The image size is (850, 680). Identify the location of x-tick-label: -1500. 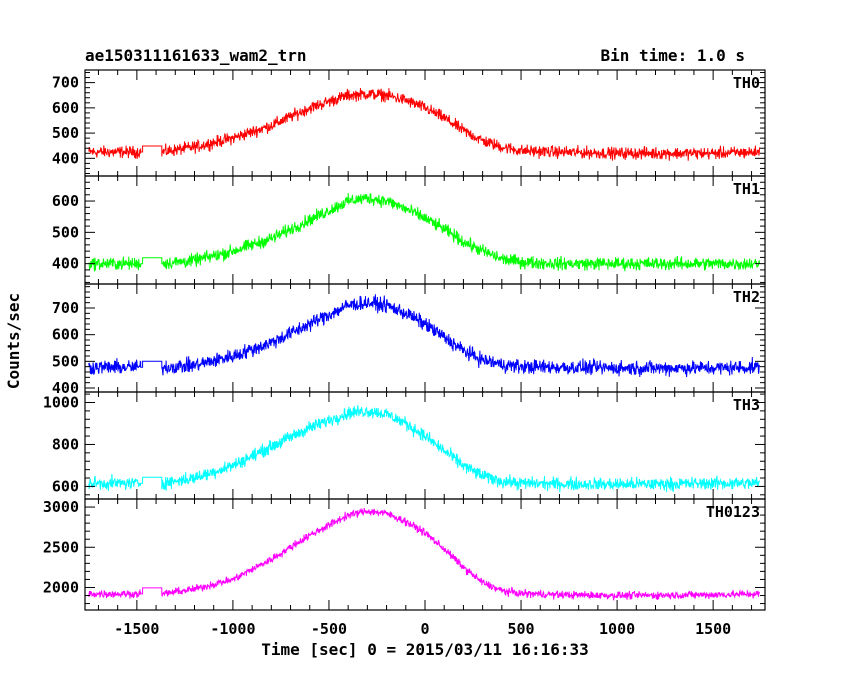
(136, 629).